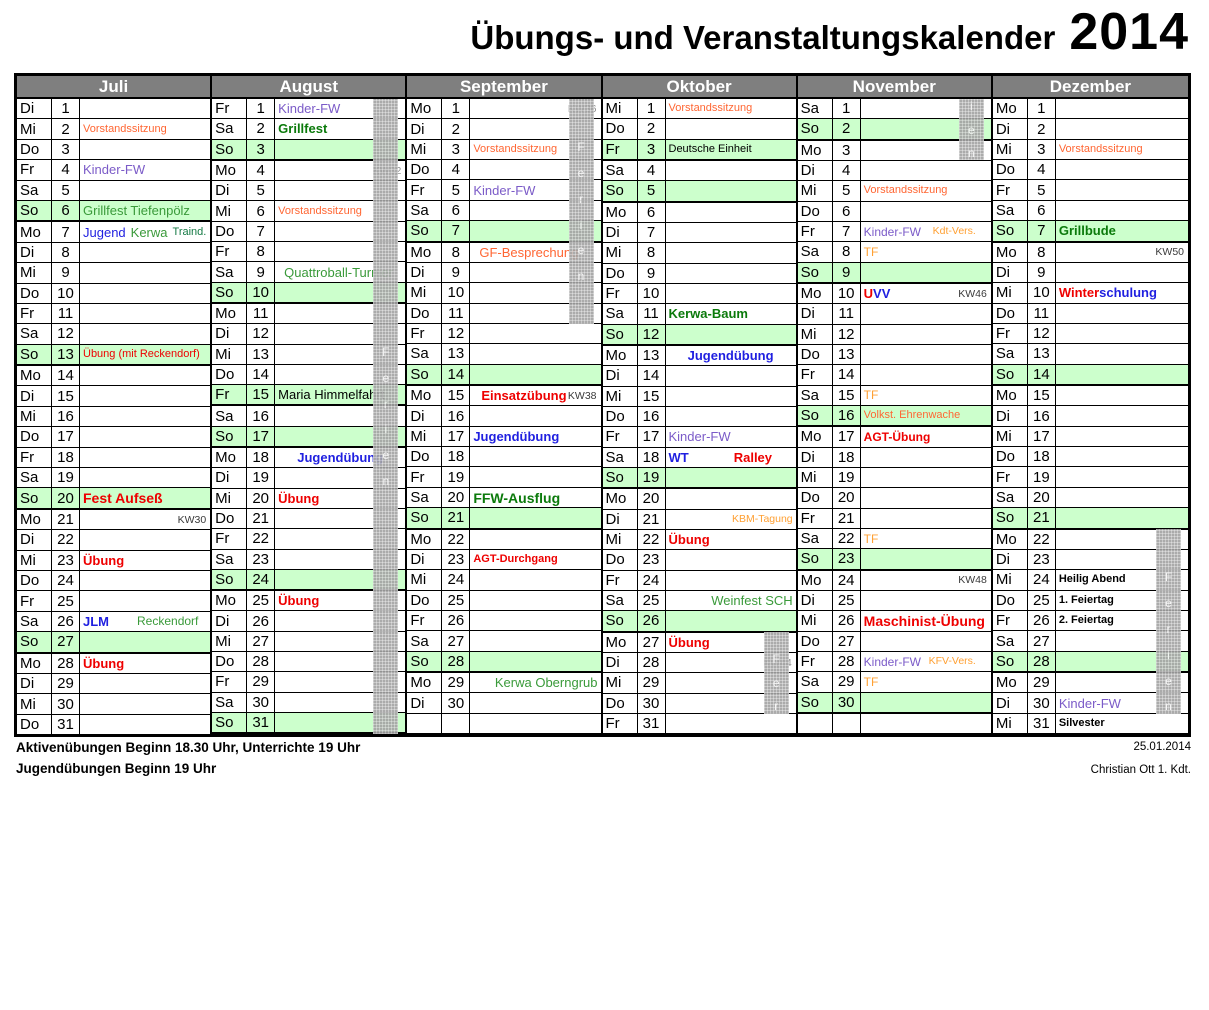 The width and height of the screenshot is (1209, 1010). Describe the element at coordinates (926, 538) in the screenshot. I see `event-cell: TF` at that location.